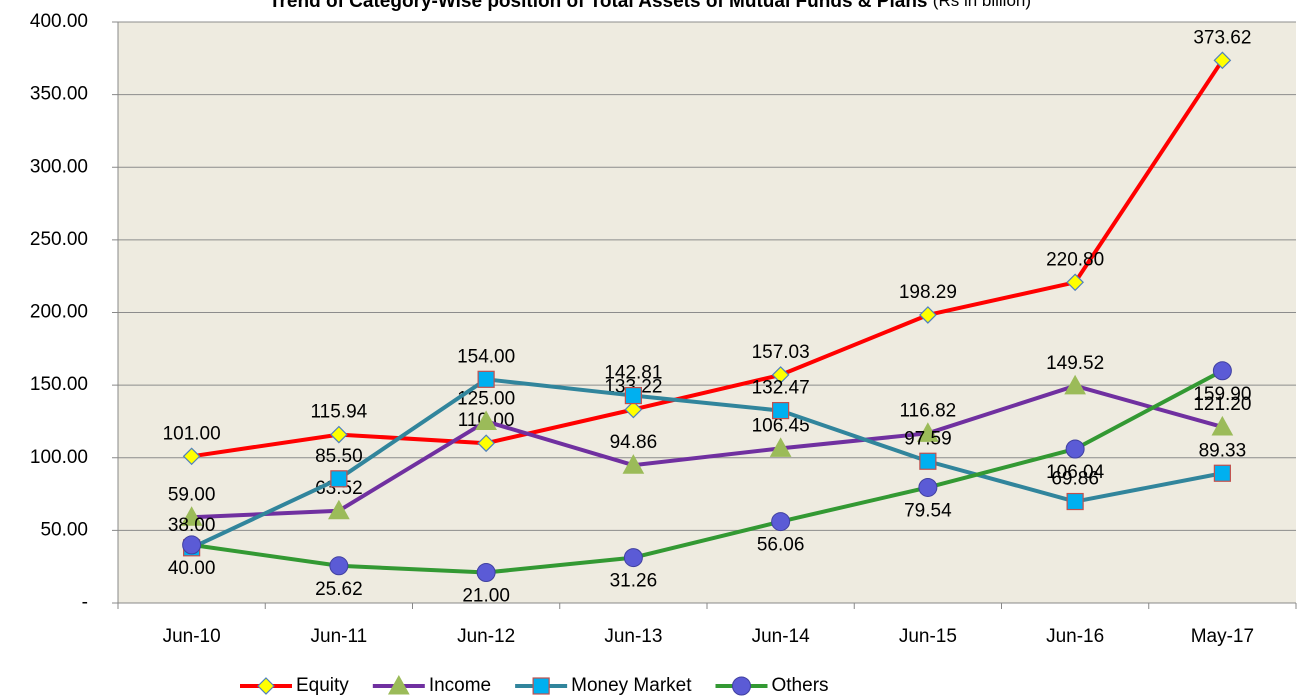 Image resolution: width=1298 pixels, height=697 pixels. Describe the element at coordinates (322, 685) in the screenshot. I see `legend-label: Equity` at that location.